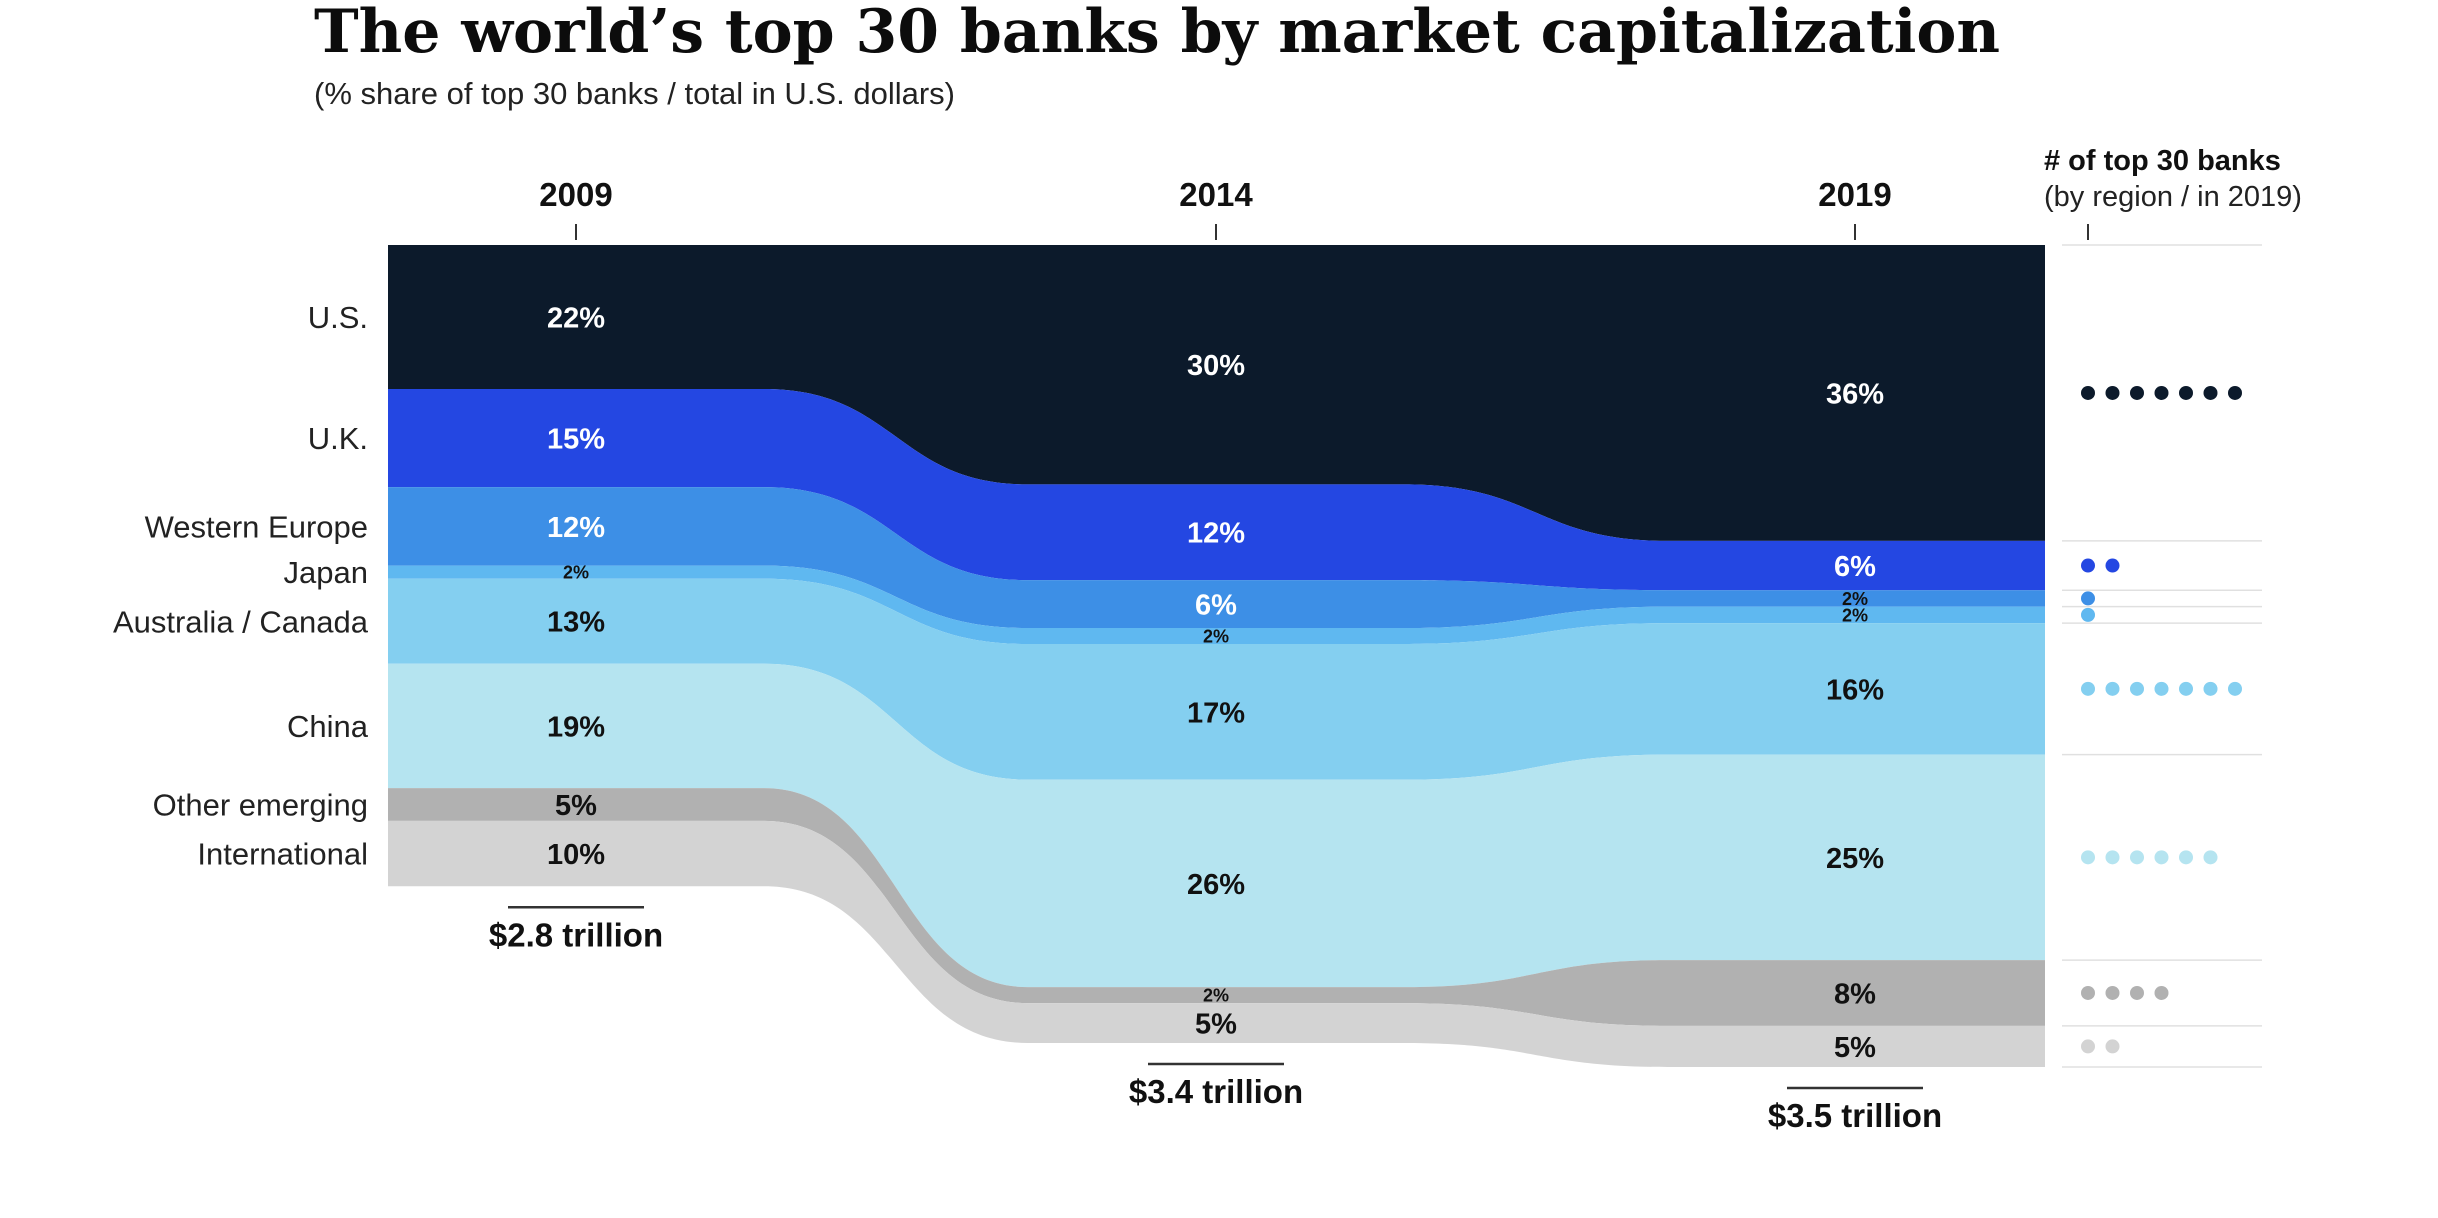 Image resolution: width=2438 pixels, height=1218 pixels. I want to click on band-western-europe, so click(1216, 558).